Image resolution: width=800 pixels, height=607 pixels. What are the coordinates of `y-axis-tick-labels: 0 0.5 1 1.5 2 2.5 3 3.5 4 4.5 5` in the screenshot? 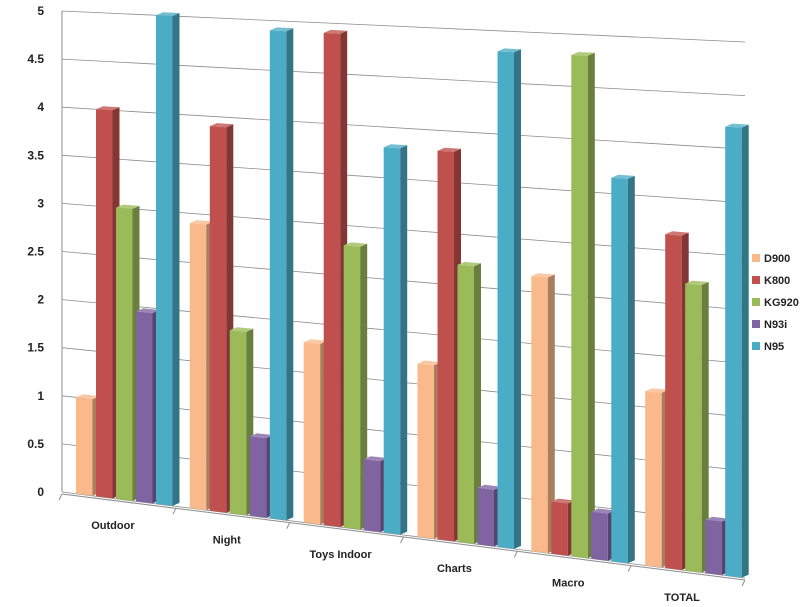 It's located at (35, 251).